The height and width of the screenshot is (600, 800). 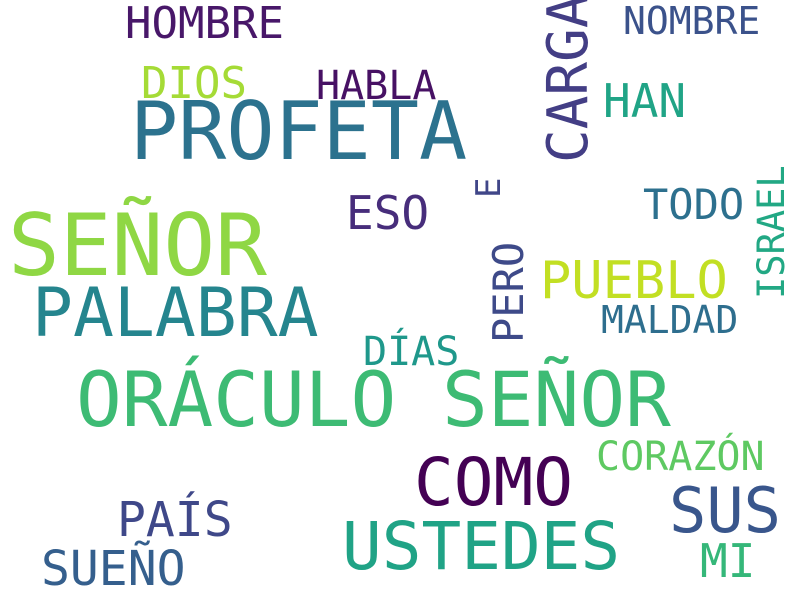 What do you see at coordinates (692, 21) in the screenshot?
I see `word-nombre: NOMBRE` at bounding box center [692, 21].